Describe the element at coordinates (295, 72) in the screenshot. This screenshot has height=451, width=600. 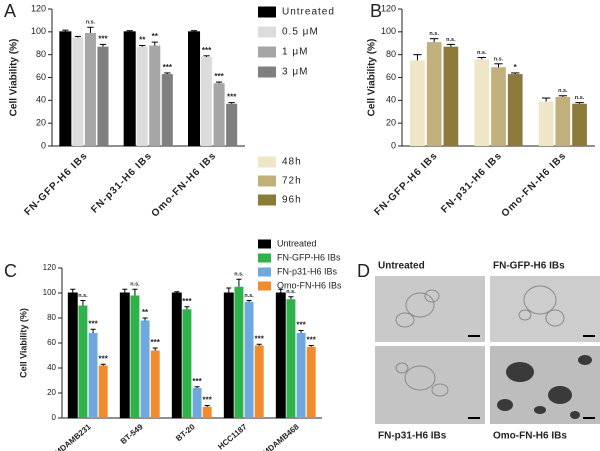
I see `legend-label: 3 μM` at that location.